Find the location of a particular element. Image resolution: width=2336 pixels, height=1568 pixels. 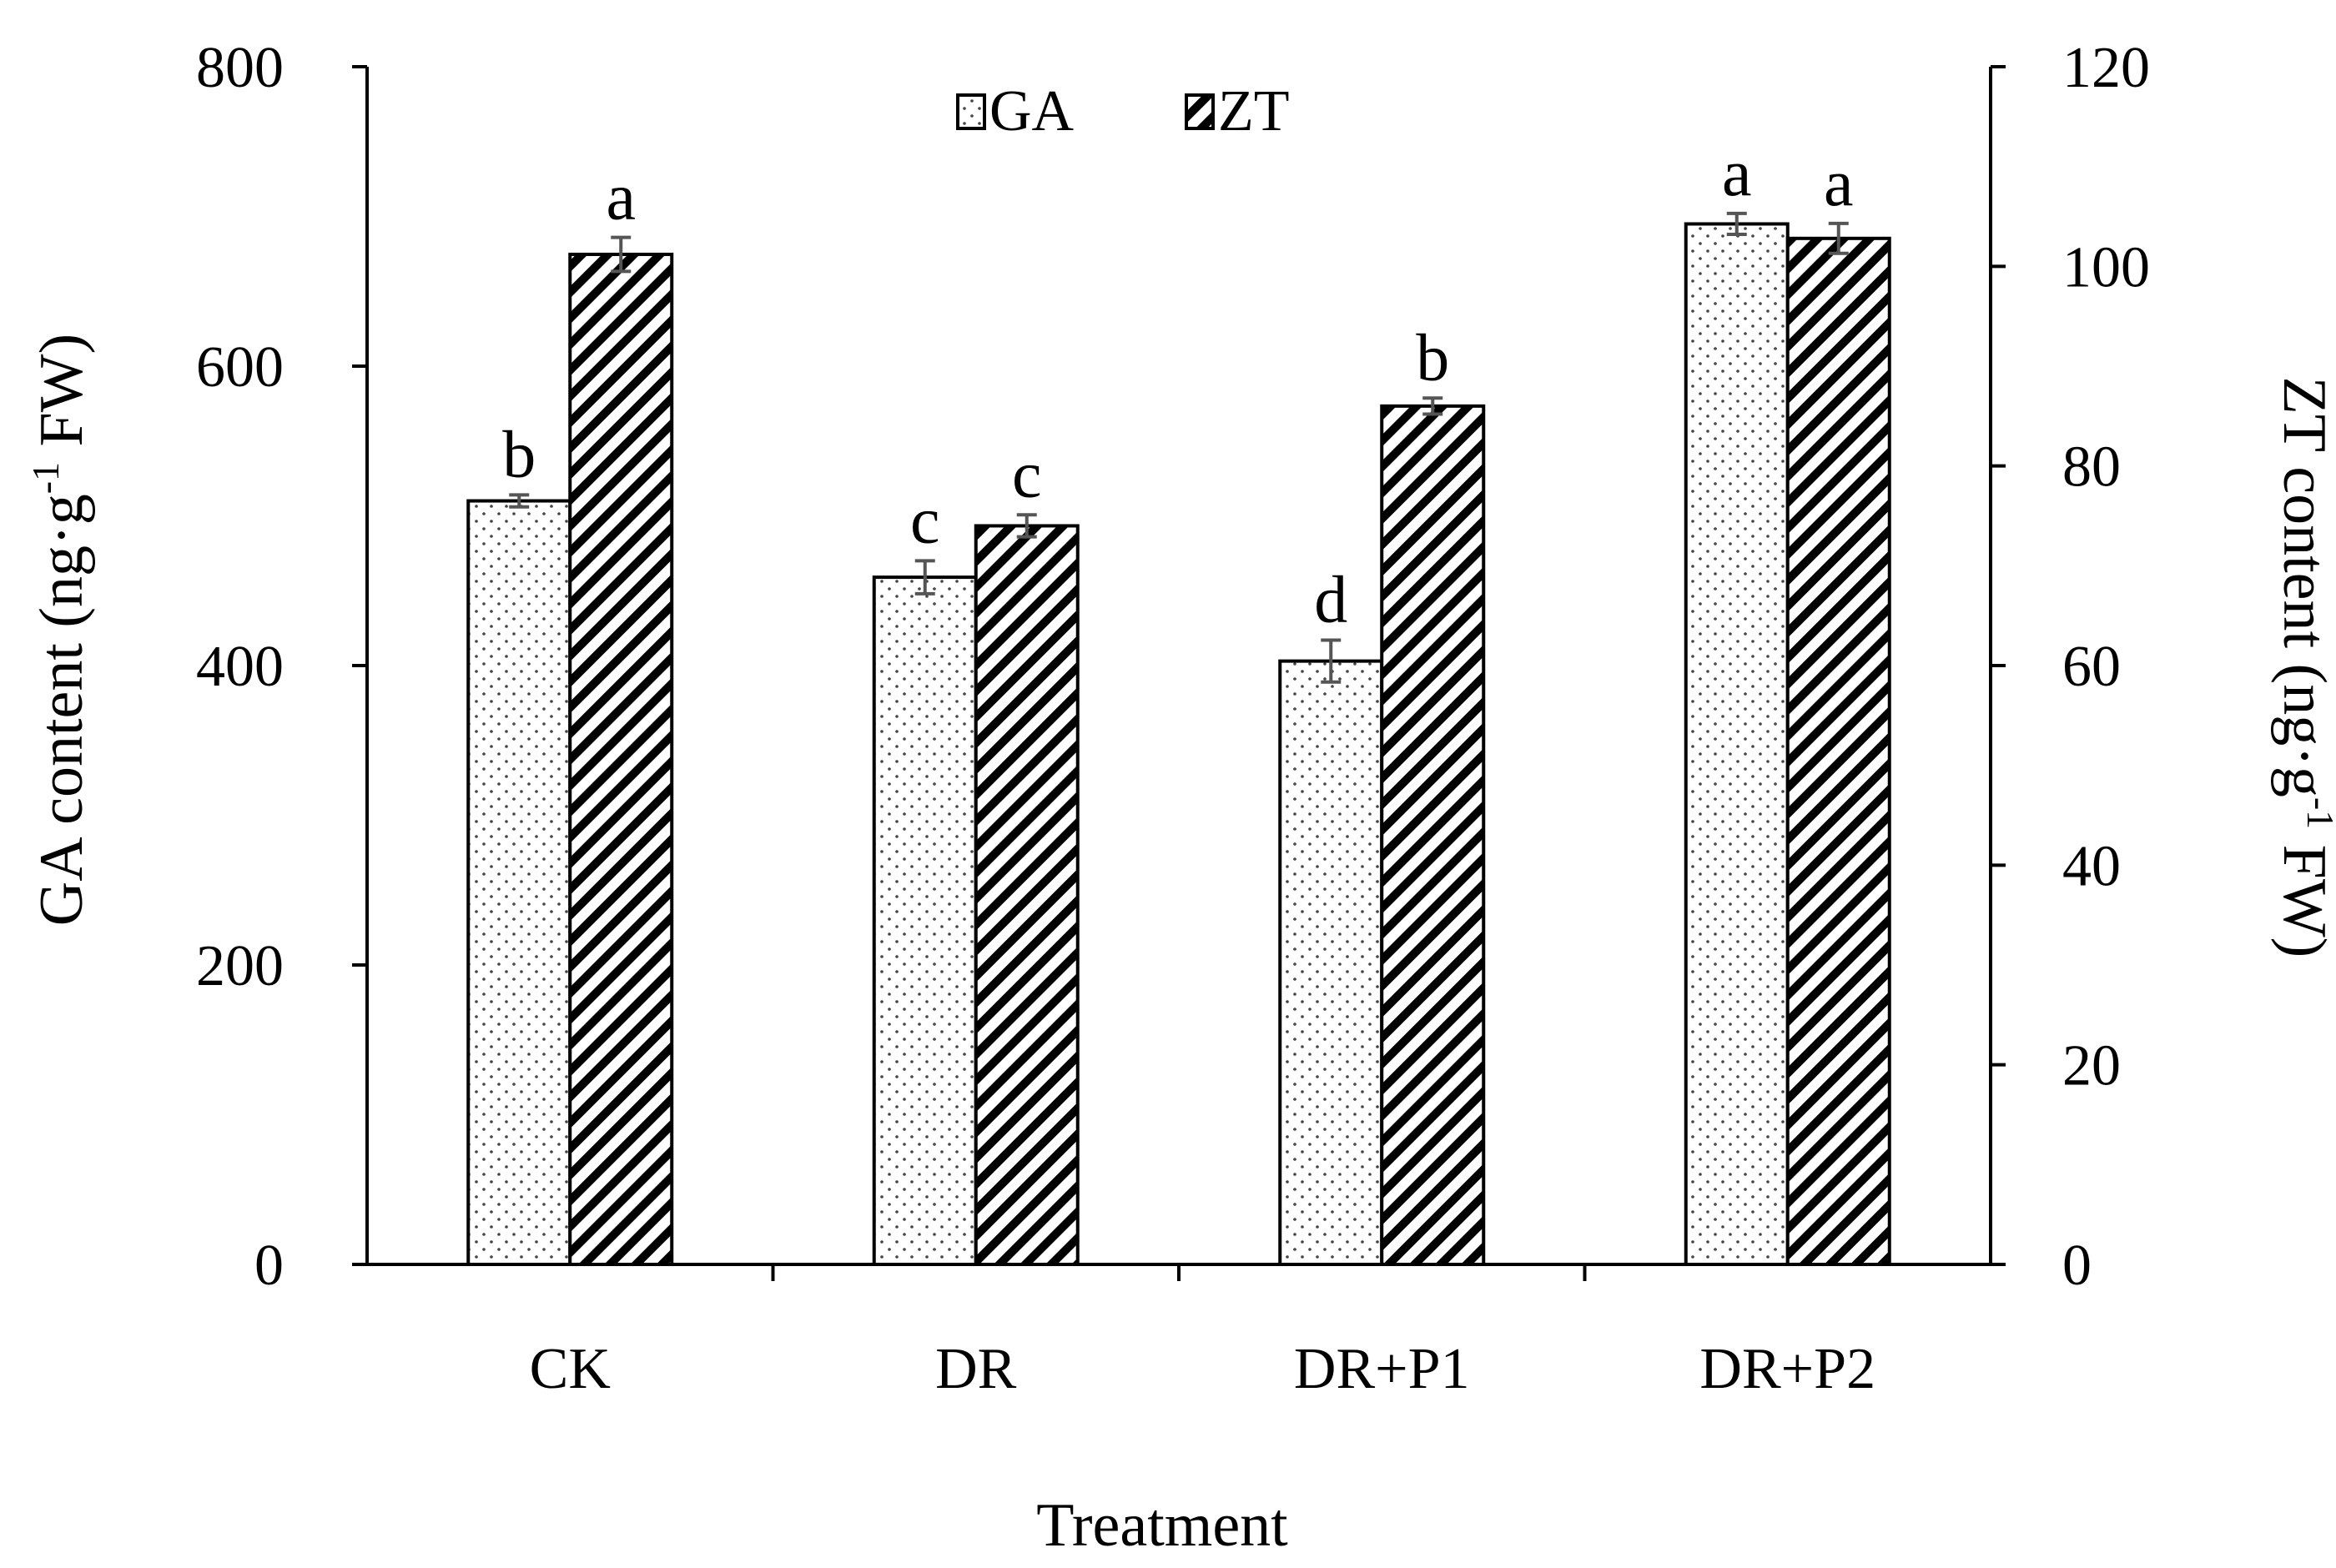

y-right-tick-label: 100 is located at coordinates (2106, 267).